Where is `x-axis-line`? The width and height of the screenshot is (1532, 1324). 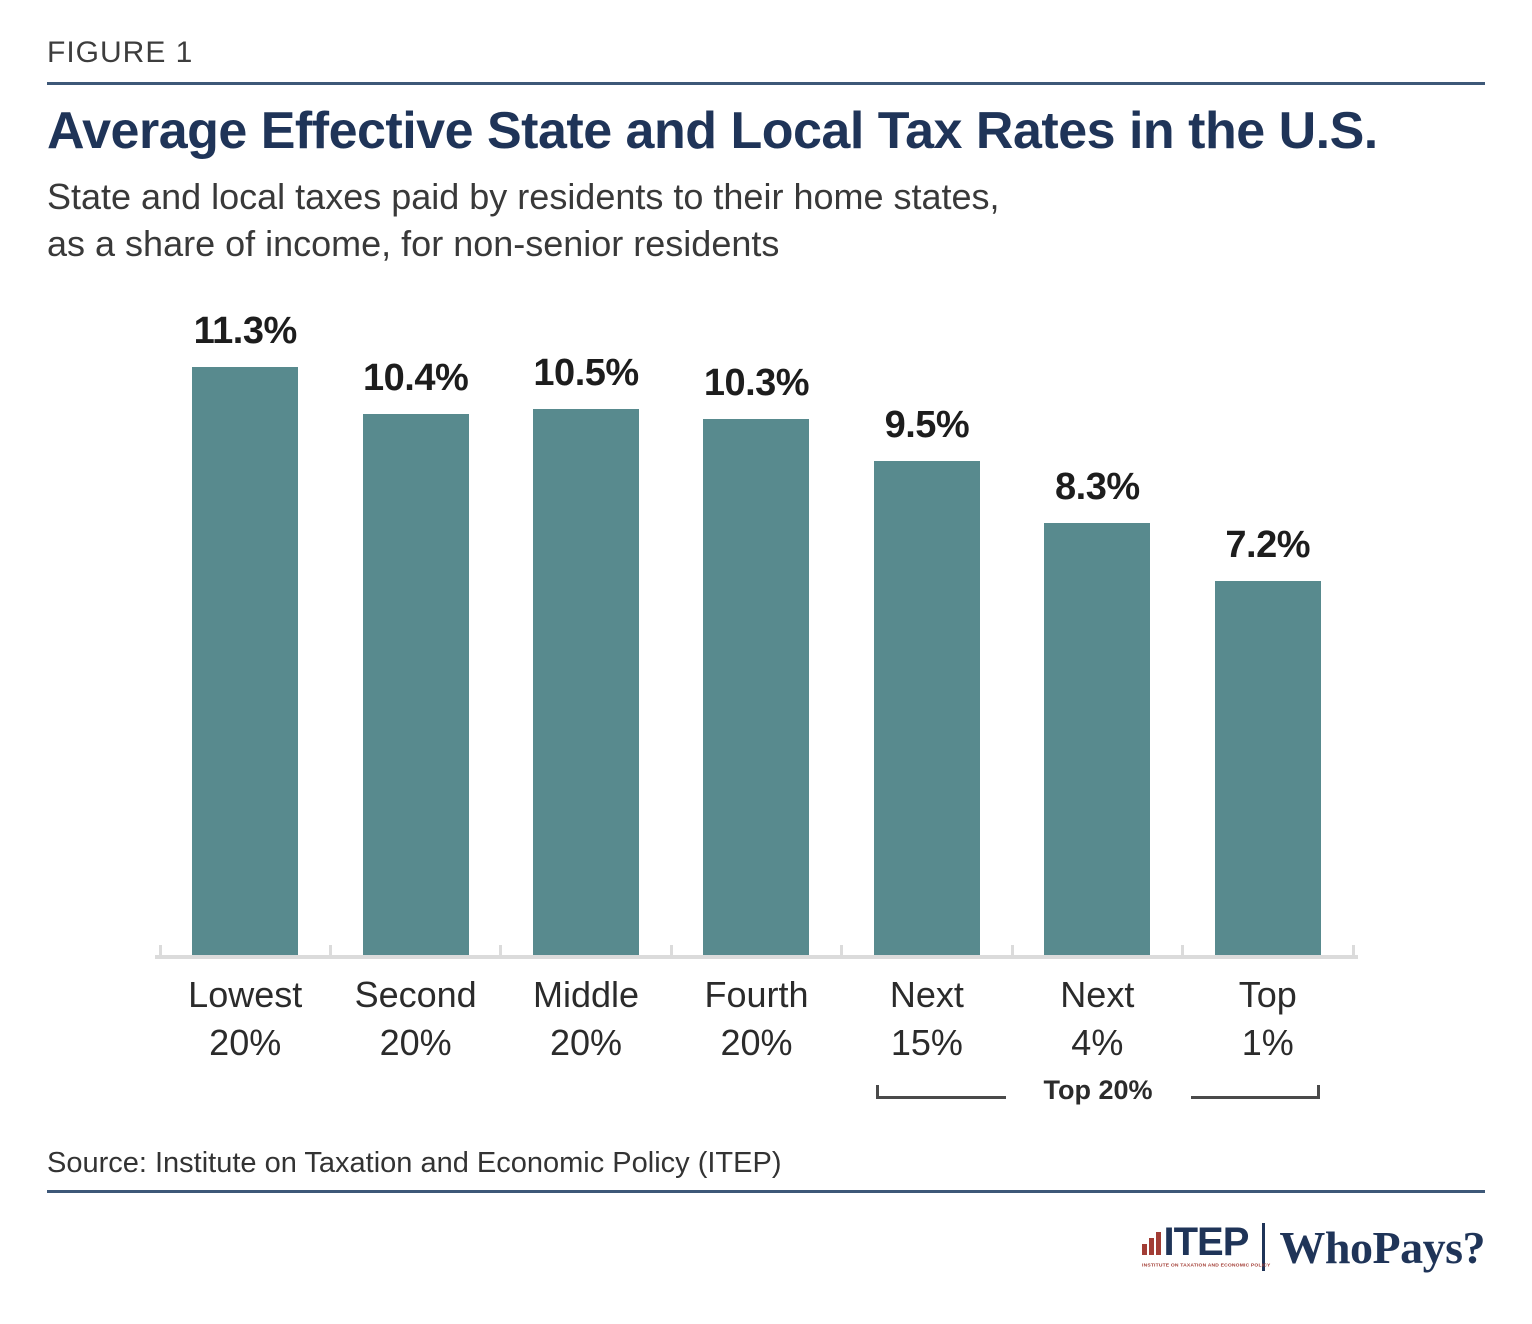 x-axis-line is located at coordinates (756, 952).